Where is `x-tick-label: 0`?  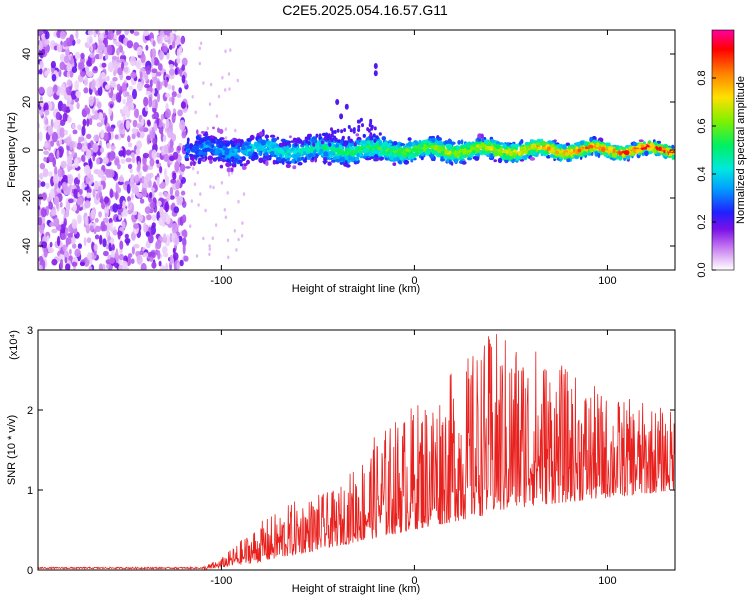 x-tick-label: 0 is located at coordinates (414, 581).